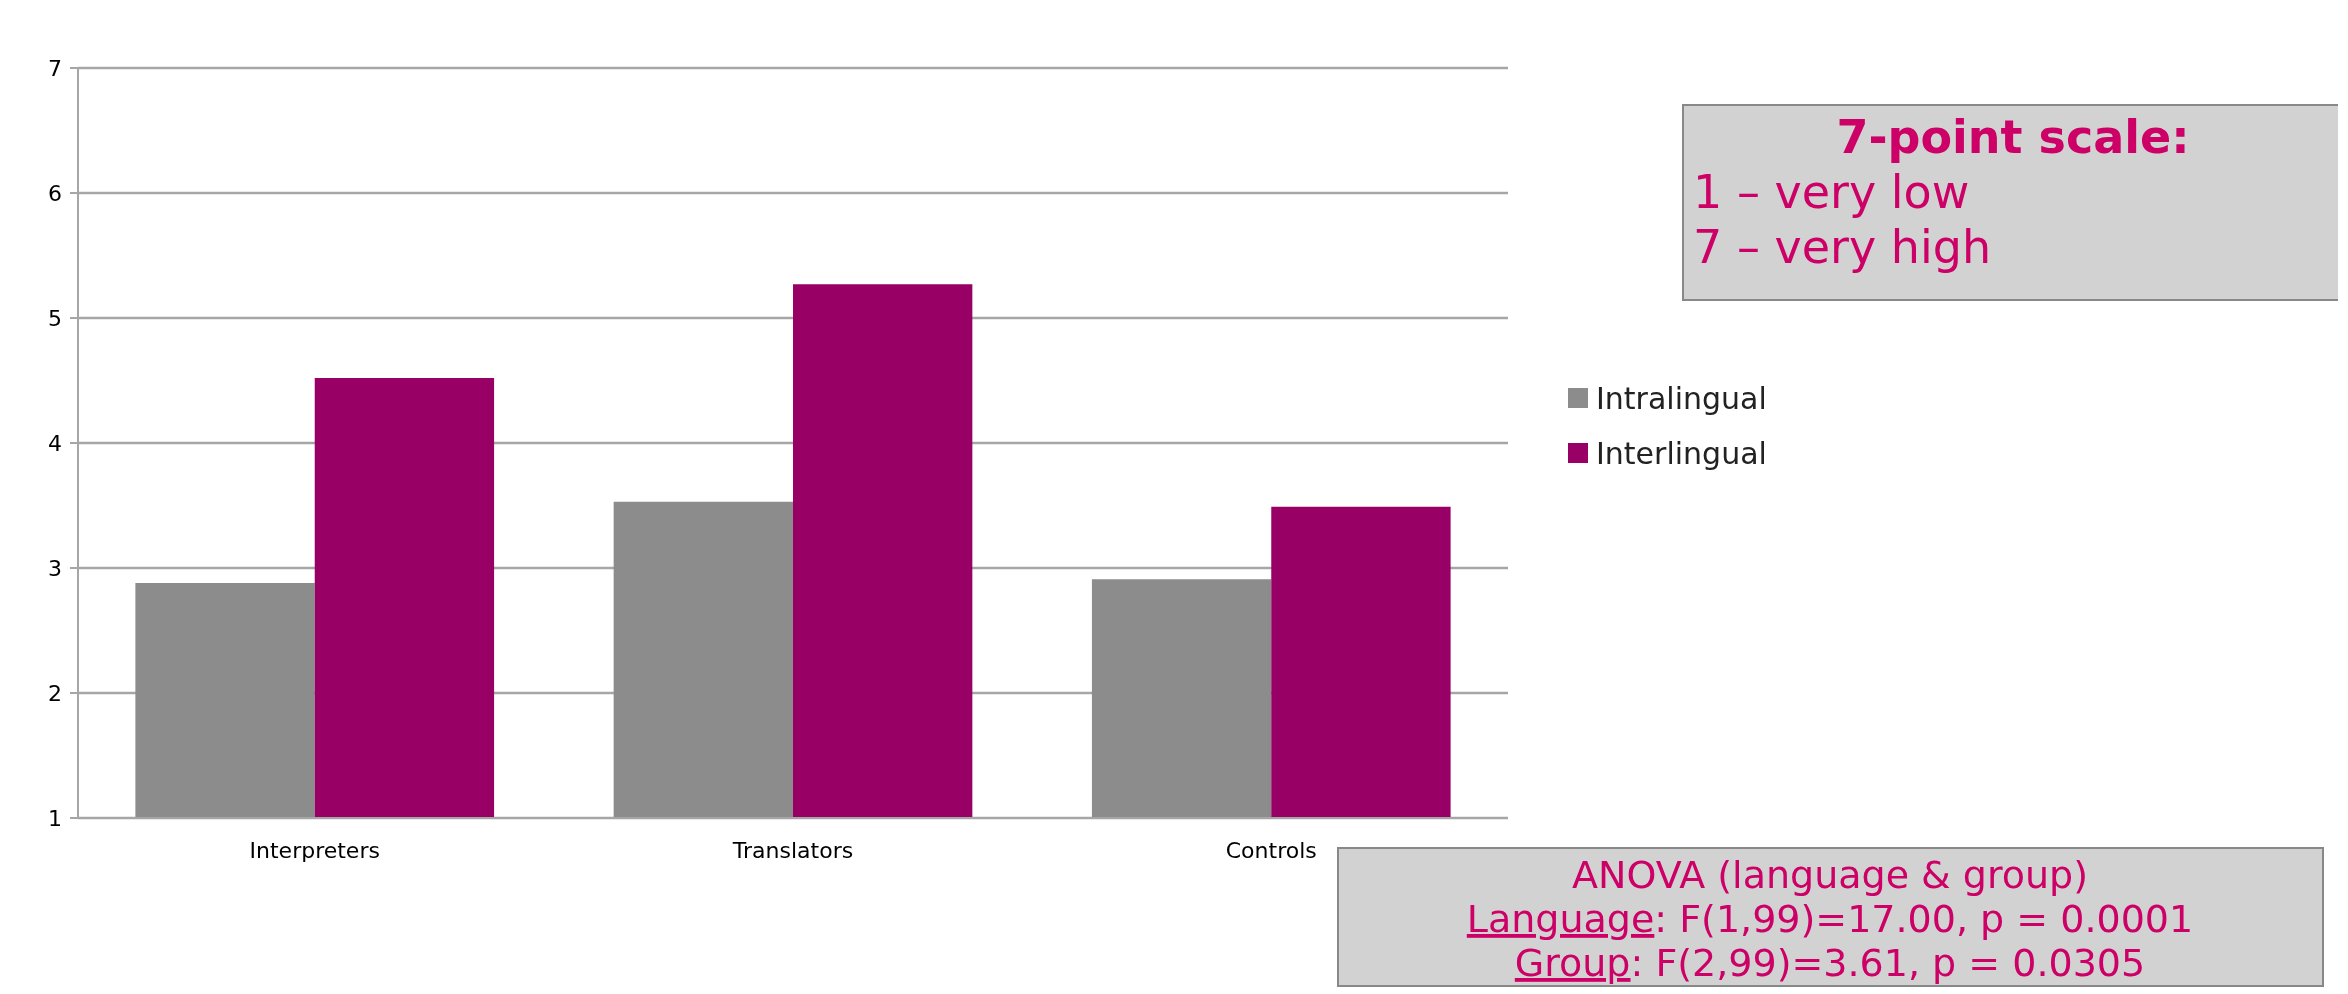  I want to click on text: 1 – very low, so click(1831, 192).